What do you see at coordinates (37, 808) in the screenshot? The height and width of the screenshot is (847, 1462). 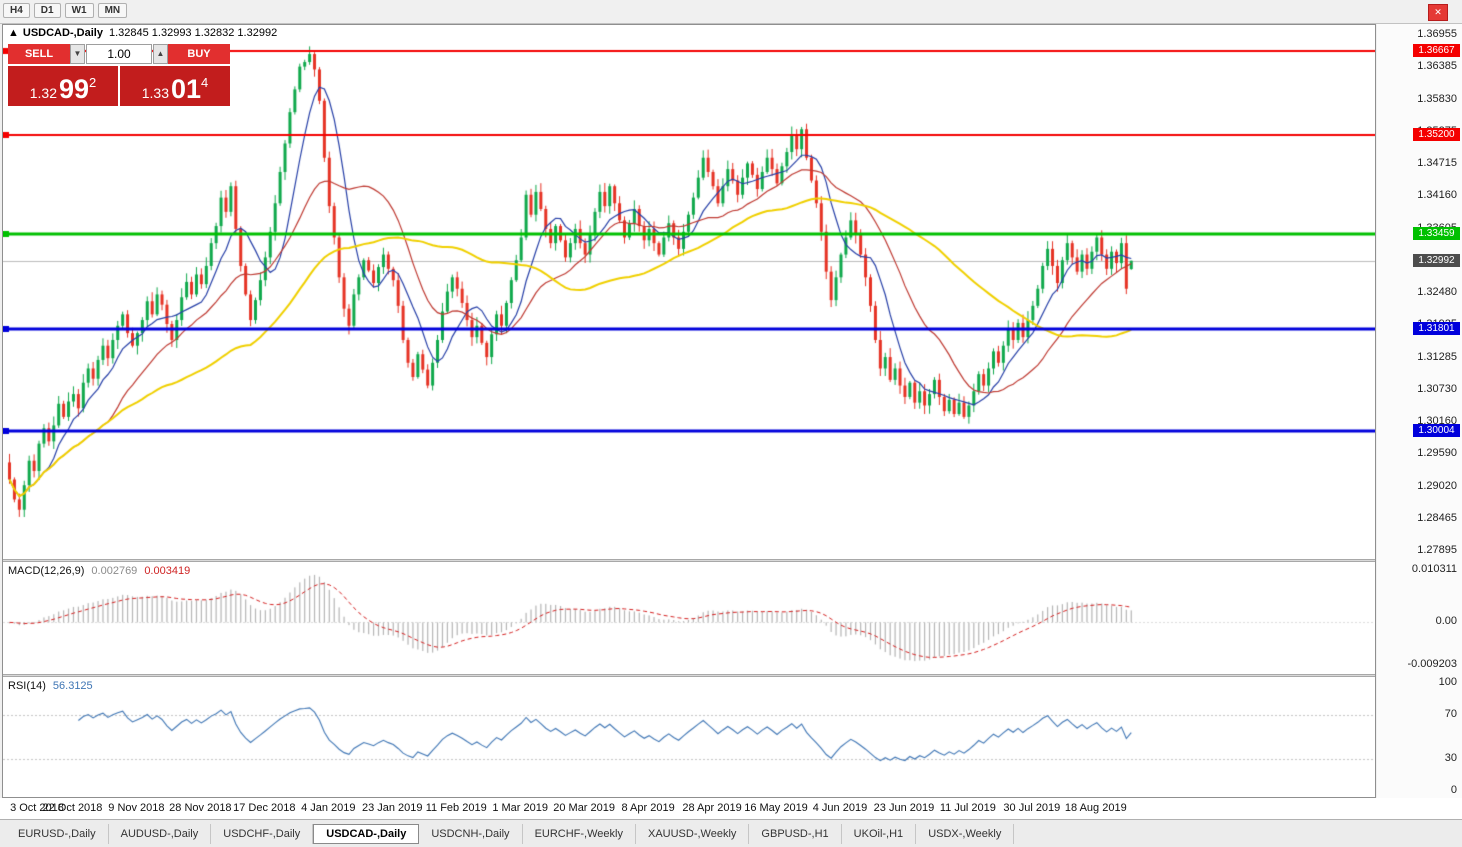 I see `date-axis-label: 3 Oct 2018` at bounding box center [37, 808].